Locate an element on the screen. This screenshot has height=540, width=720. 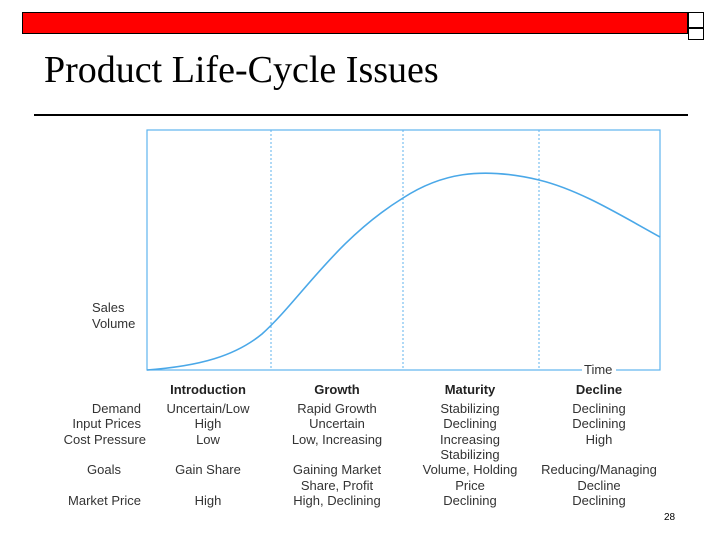
introduction-market-price: High is located at coordinates (208, 500).